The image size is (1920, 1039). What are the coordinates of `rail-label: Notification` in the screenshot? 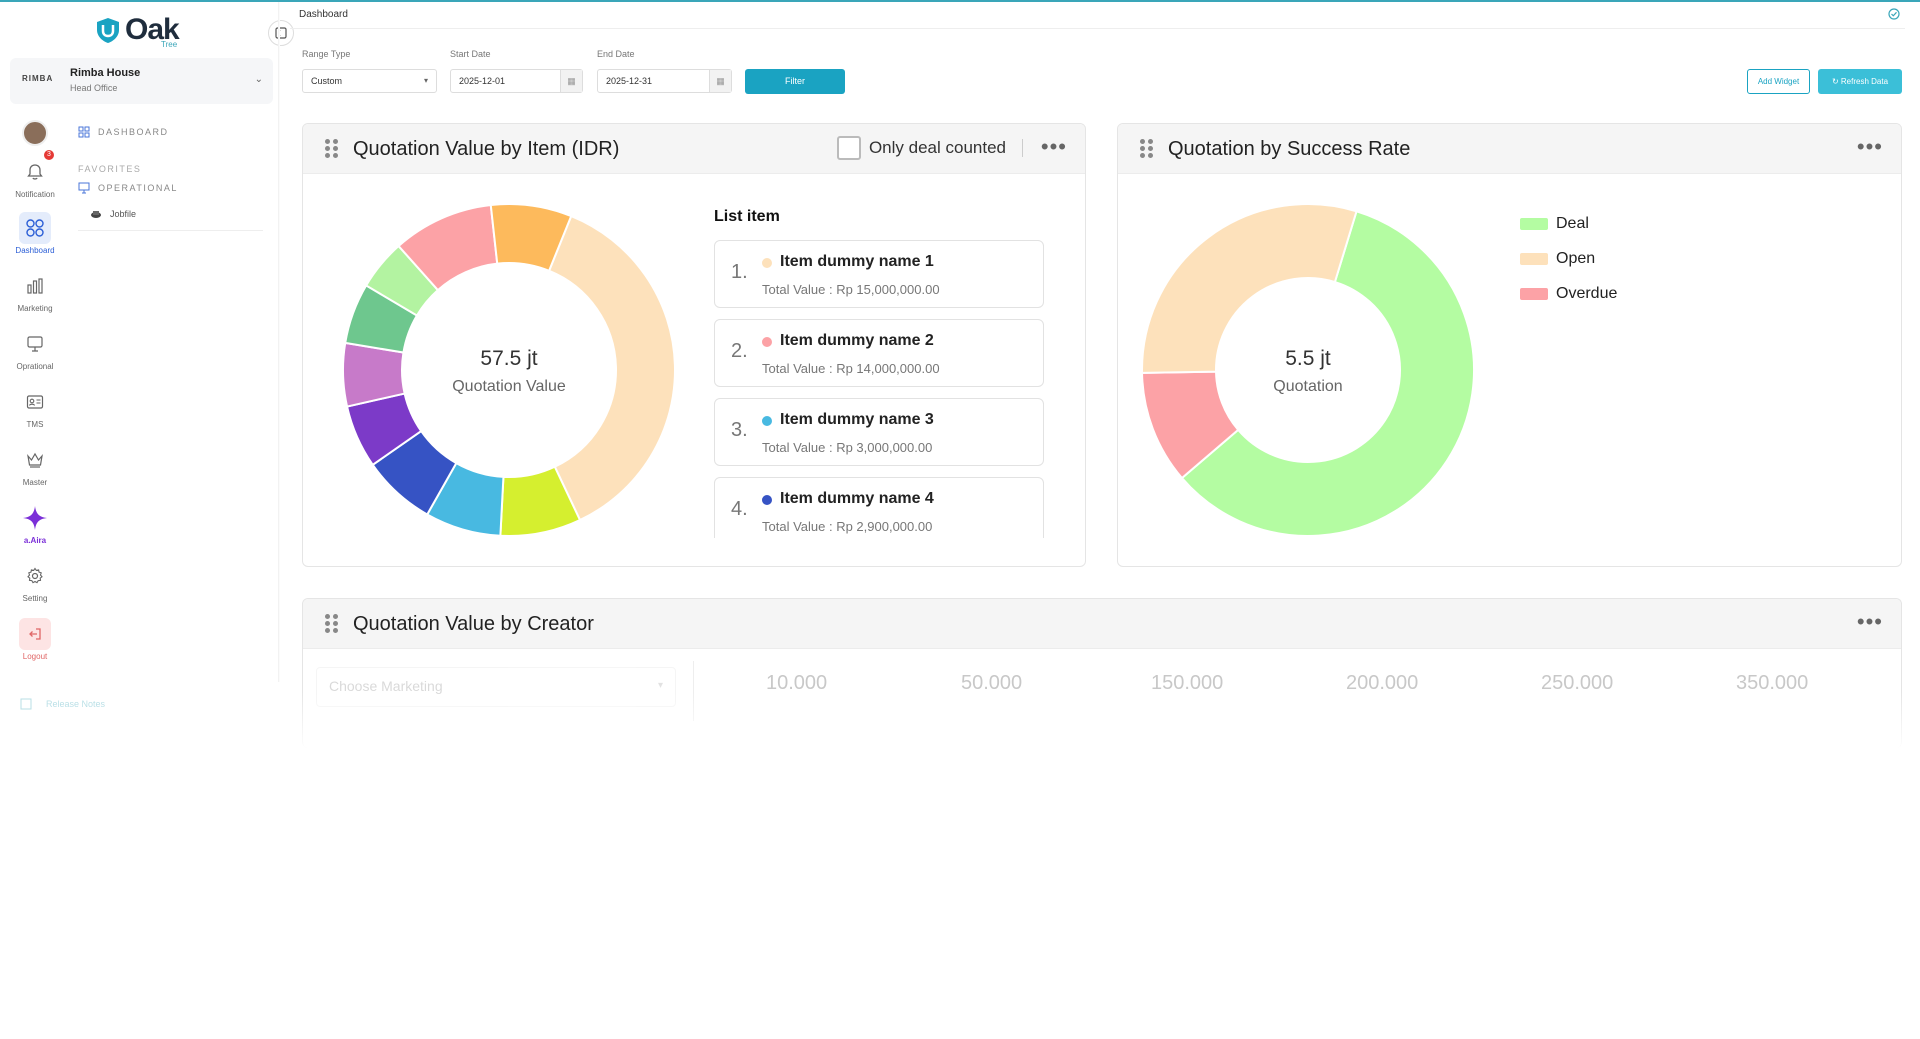 It's located at (35, 194).